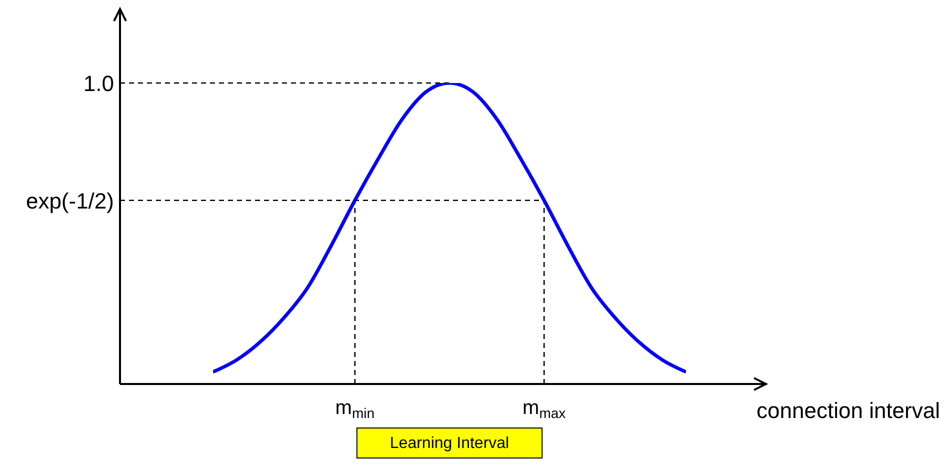 The height and width of the screenshot is (466, 950). I want to click on x-tick-label: m$_{min}$, so click(355, 409).